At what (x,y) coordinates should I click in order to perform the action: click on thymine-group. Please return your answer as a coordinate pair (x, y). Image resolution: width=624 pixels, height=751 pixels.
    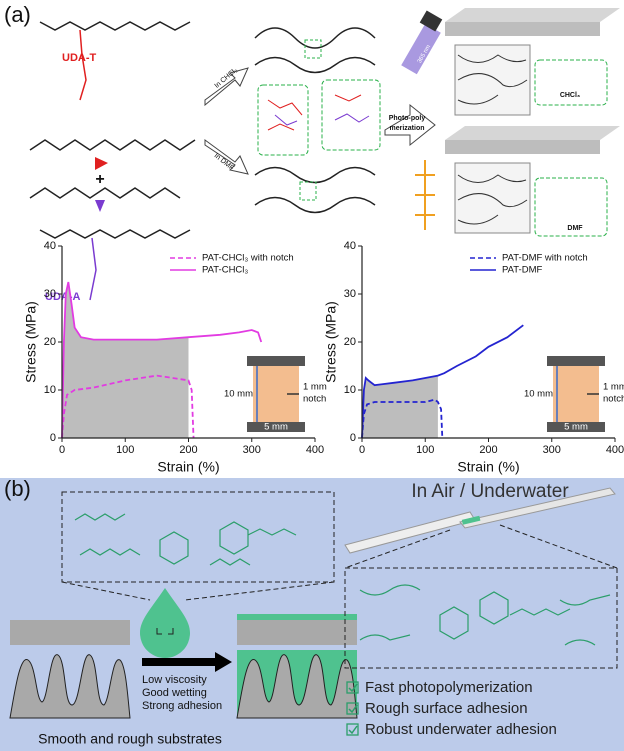
    Looking at the image, I should click on (83, 65).